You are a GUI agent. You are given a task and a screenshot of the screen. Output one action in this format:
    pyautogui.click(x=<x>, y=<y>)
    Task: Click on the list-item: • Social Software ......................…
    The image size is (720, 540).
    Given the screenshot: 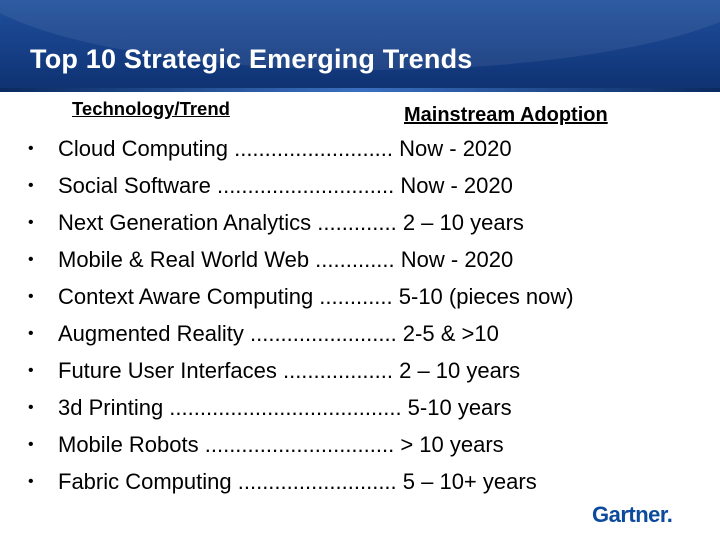 What is the action you would take?
    pyautogui.click(x=368, y=186)
    